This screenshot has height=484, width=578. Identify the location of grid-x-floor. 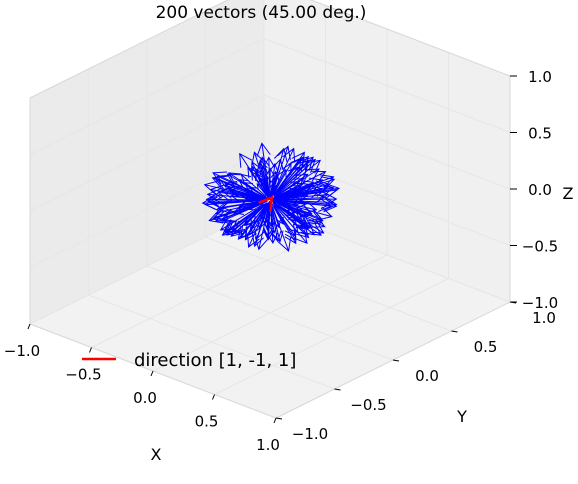
(331, 336).